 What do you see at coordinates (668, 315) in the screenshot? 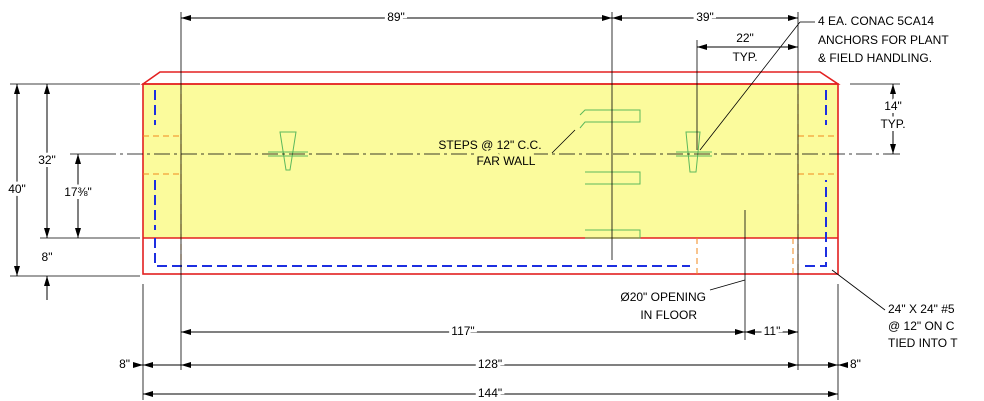
I see `note: IN FLOOR` at bounding box center [668, 315].